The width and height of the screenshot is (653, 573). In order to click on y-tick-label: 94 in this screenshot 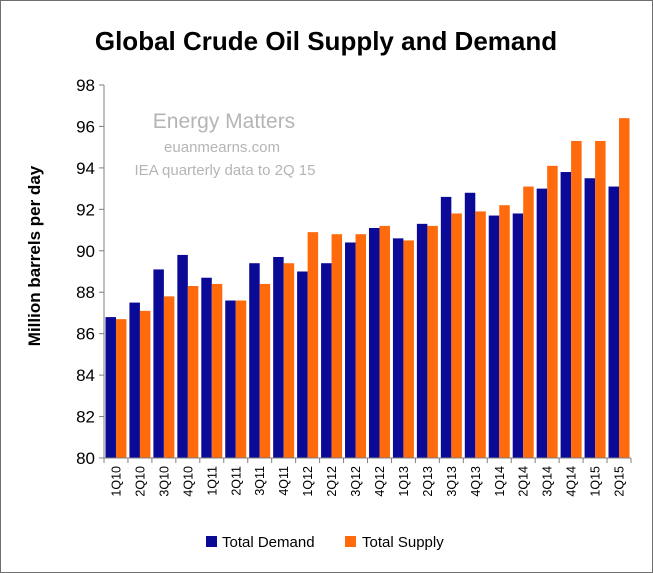, I will do `click(85, 168)`.